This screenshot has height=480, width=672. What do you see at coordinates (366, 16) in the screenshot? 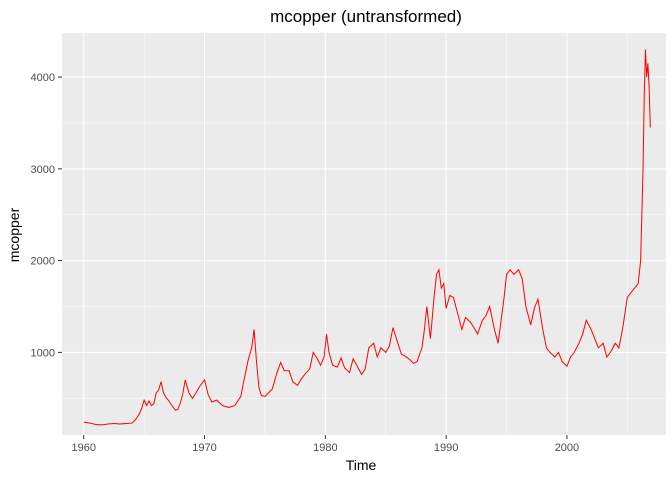
I see `chart-title: mcopper (untransformed)` at bounding box center [366, 16].